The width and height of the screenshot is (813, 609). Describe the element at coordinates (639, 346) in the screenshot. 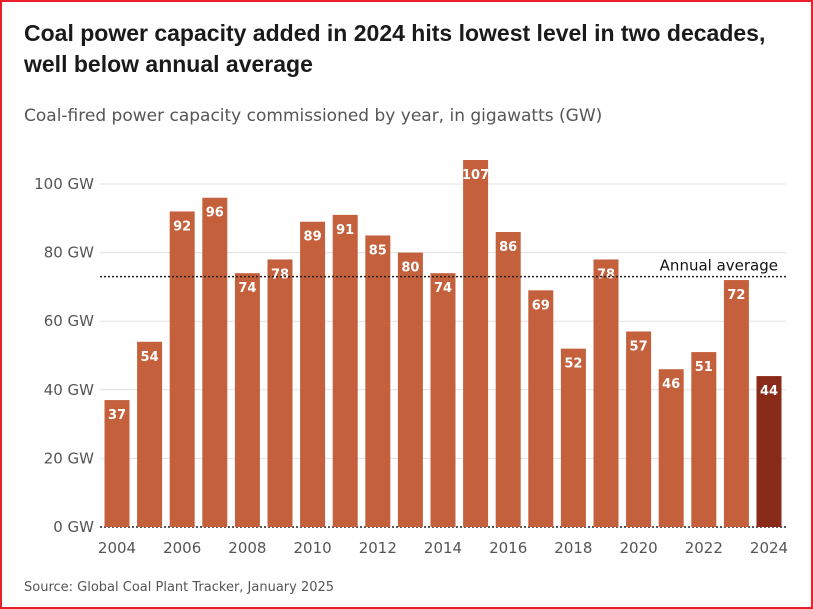

I see `data-label: 57` at that location.